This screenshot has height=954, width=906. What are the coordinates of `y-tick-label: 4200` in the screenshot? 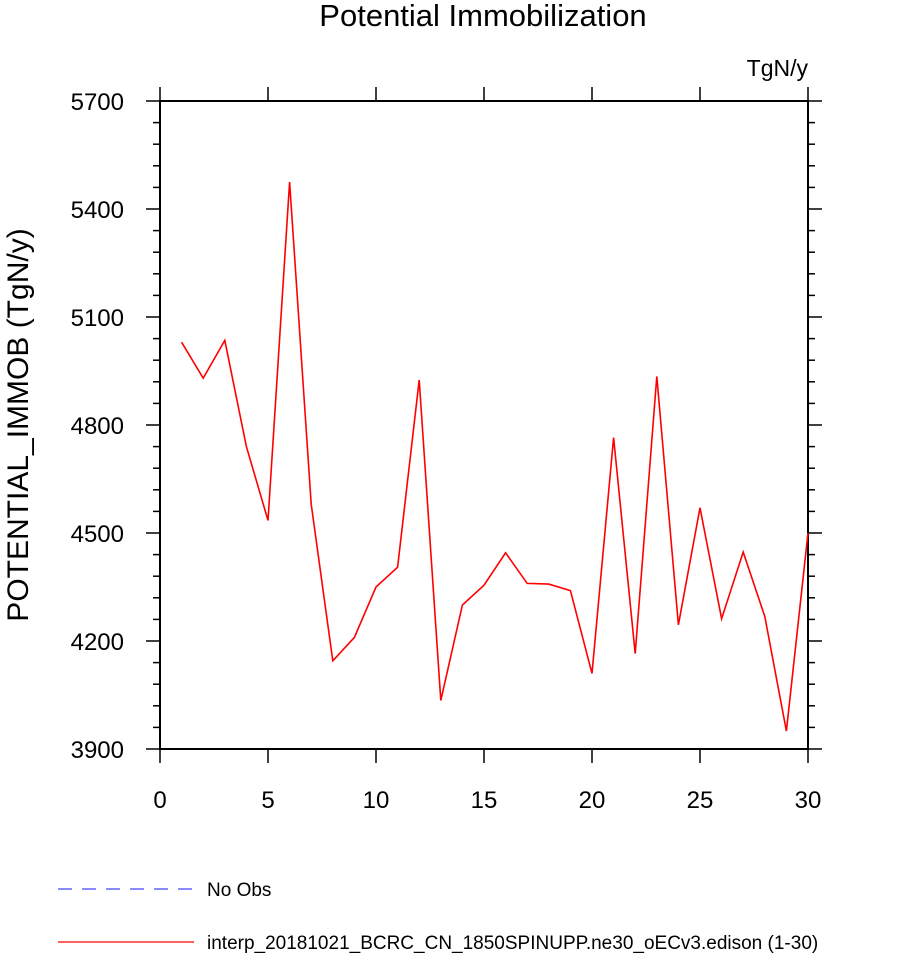 It's located at (97, 642).